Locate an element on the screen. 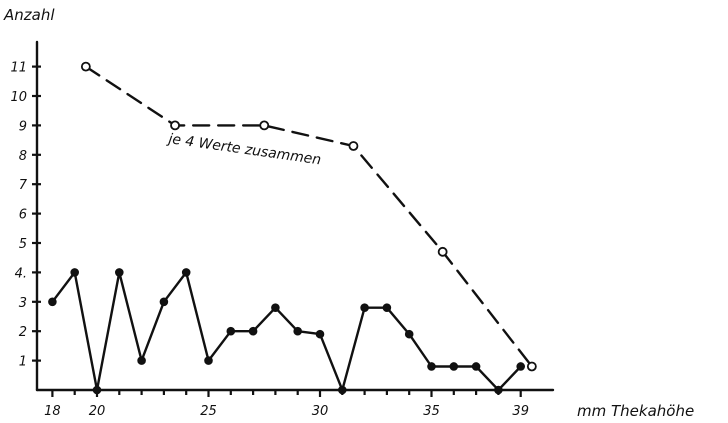 The height and width of the screenshot is (423, 728). y-tick-label: 7 is located at coordinates (23, 185).